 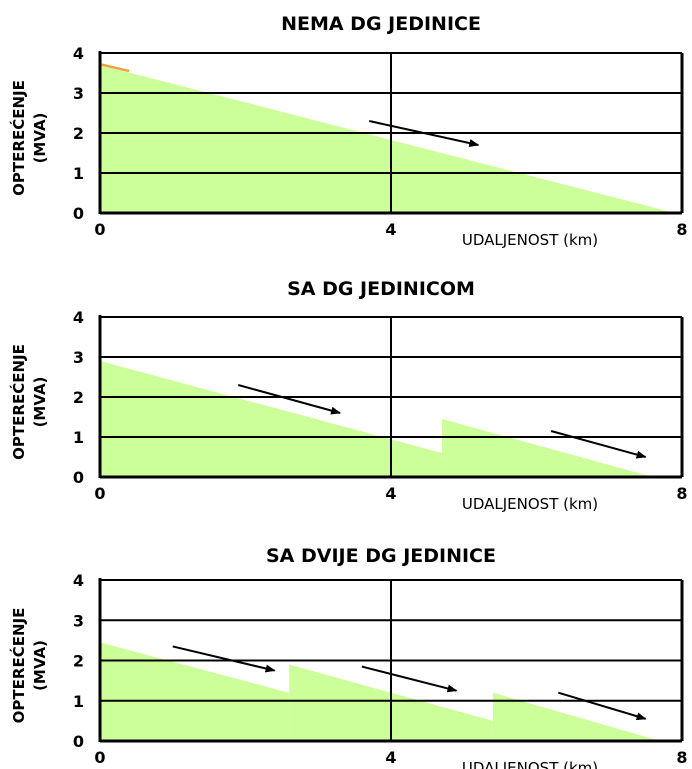 I want to click on load-start-marker, so click(x=114, y=67).